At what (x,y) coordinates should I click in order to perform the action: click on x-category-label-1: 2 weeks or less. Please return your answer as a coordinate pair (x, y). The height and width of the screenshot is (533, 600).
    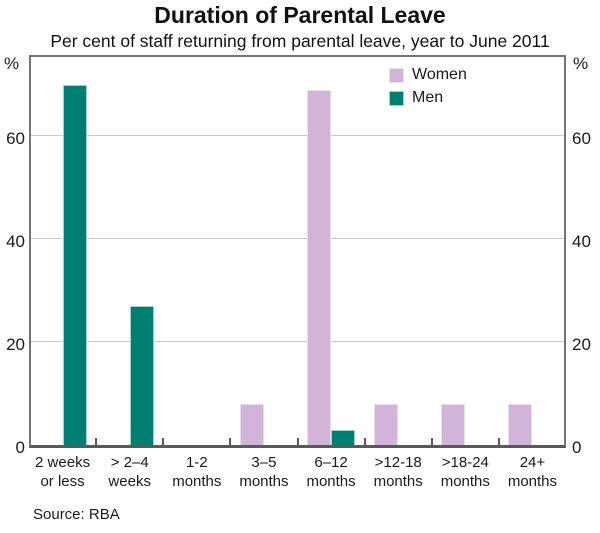
    Looking at the image, I should click on (63, 472).